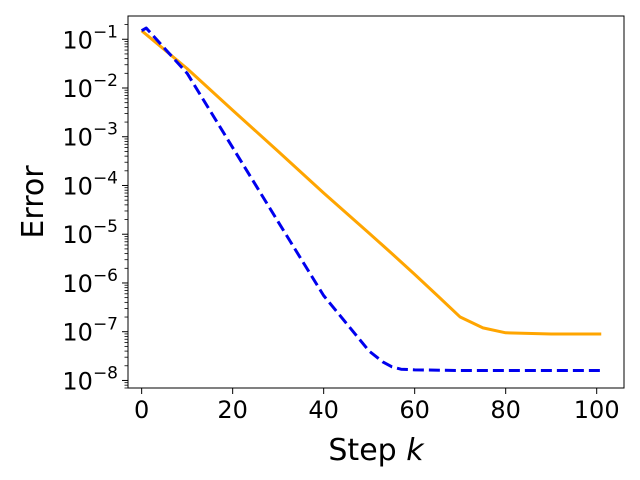 The image size is (640, 480). Describe the element at coordinates (232, 410) in the screenshot. I see `x-tick-label: 20` at that location.